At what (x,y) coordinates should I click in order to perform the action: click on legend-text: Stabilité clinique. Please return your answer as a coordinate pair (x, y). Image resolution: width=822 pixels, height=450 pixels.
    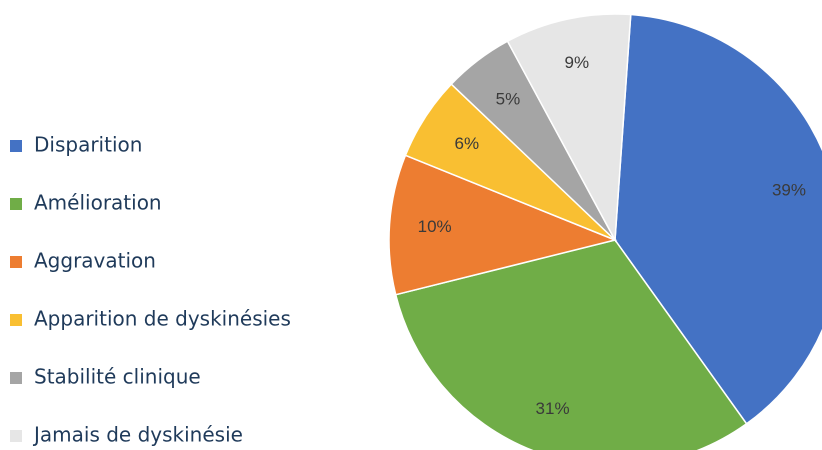
    Looking at the image, I should click on (117, 377).